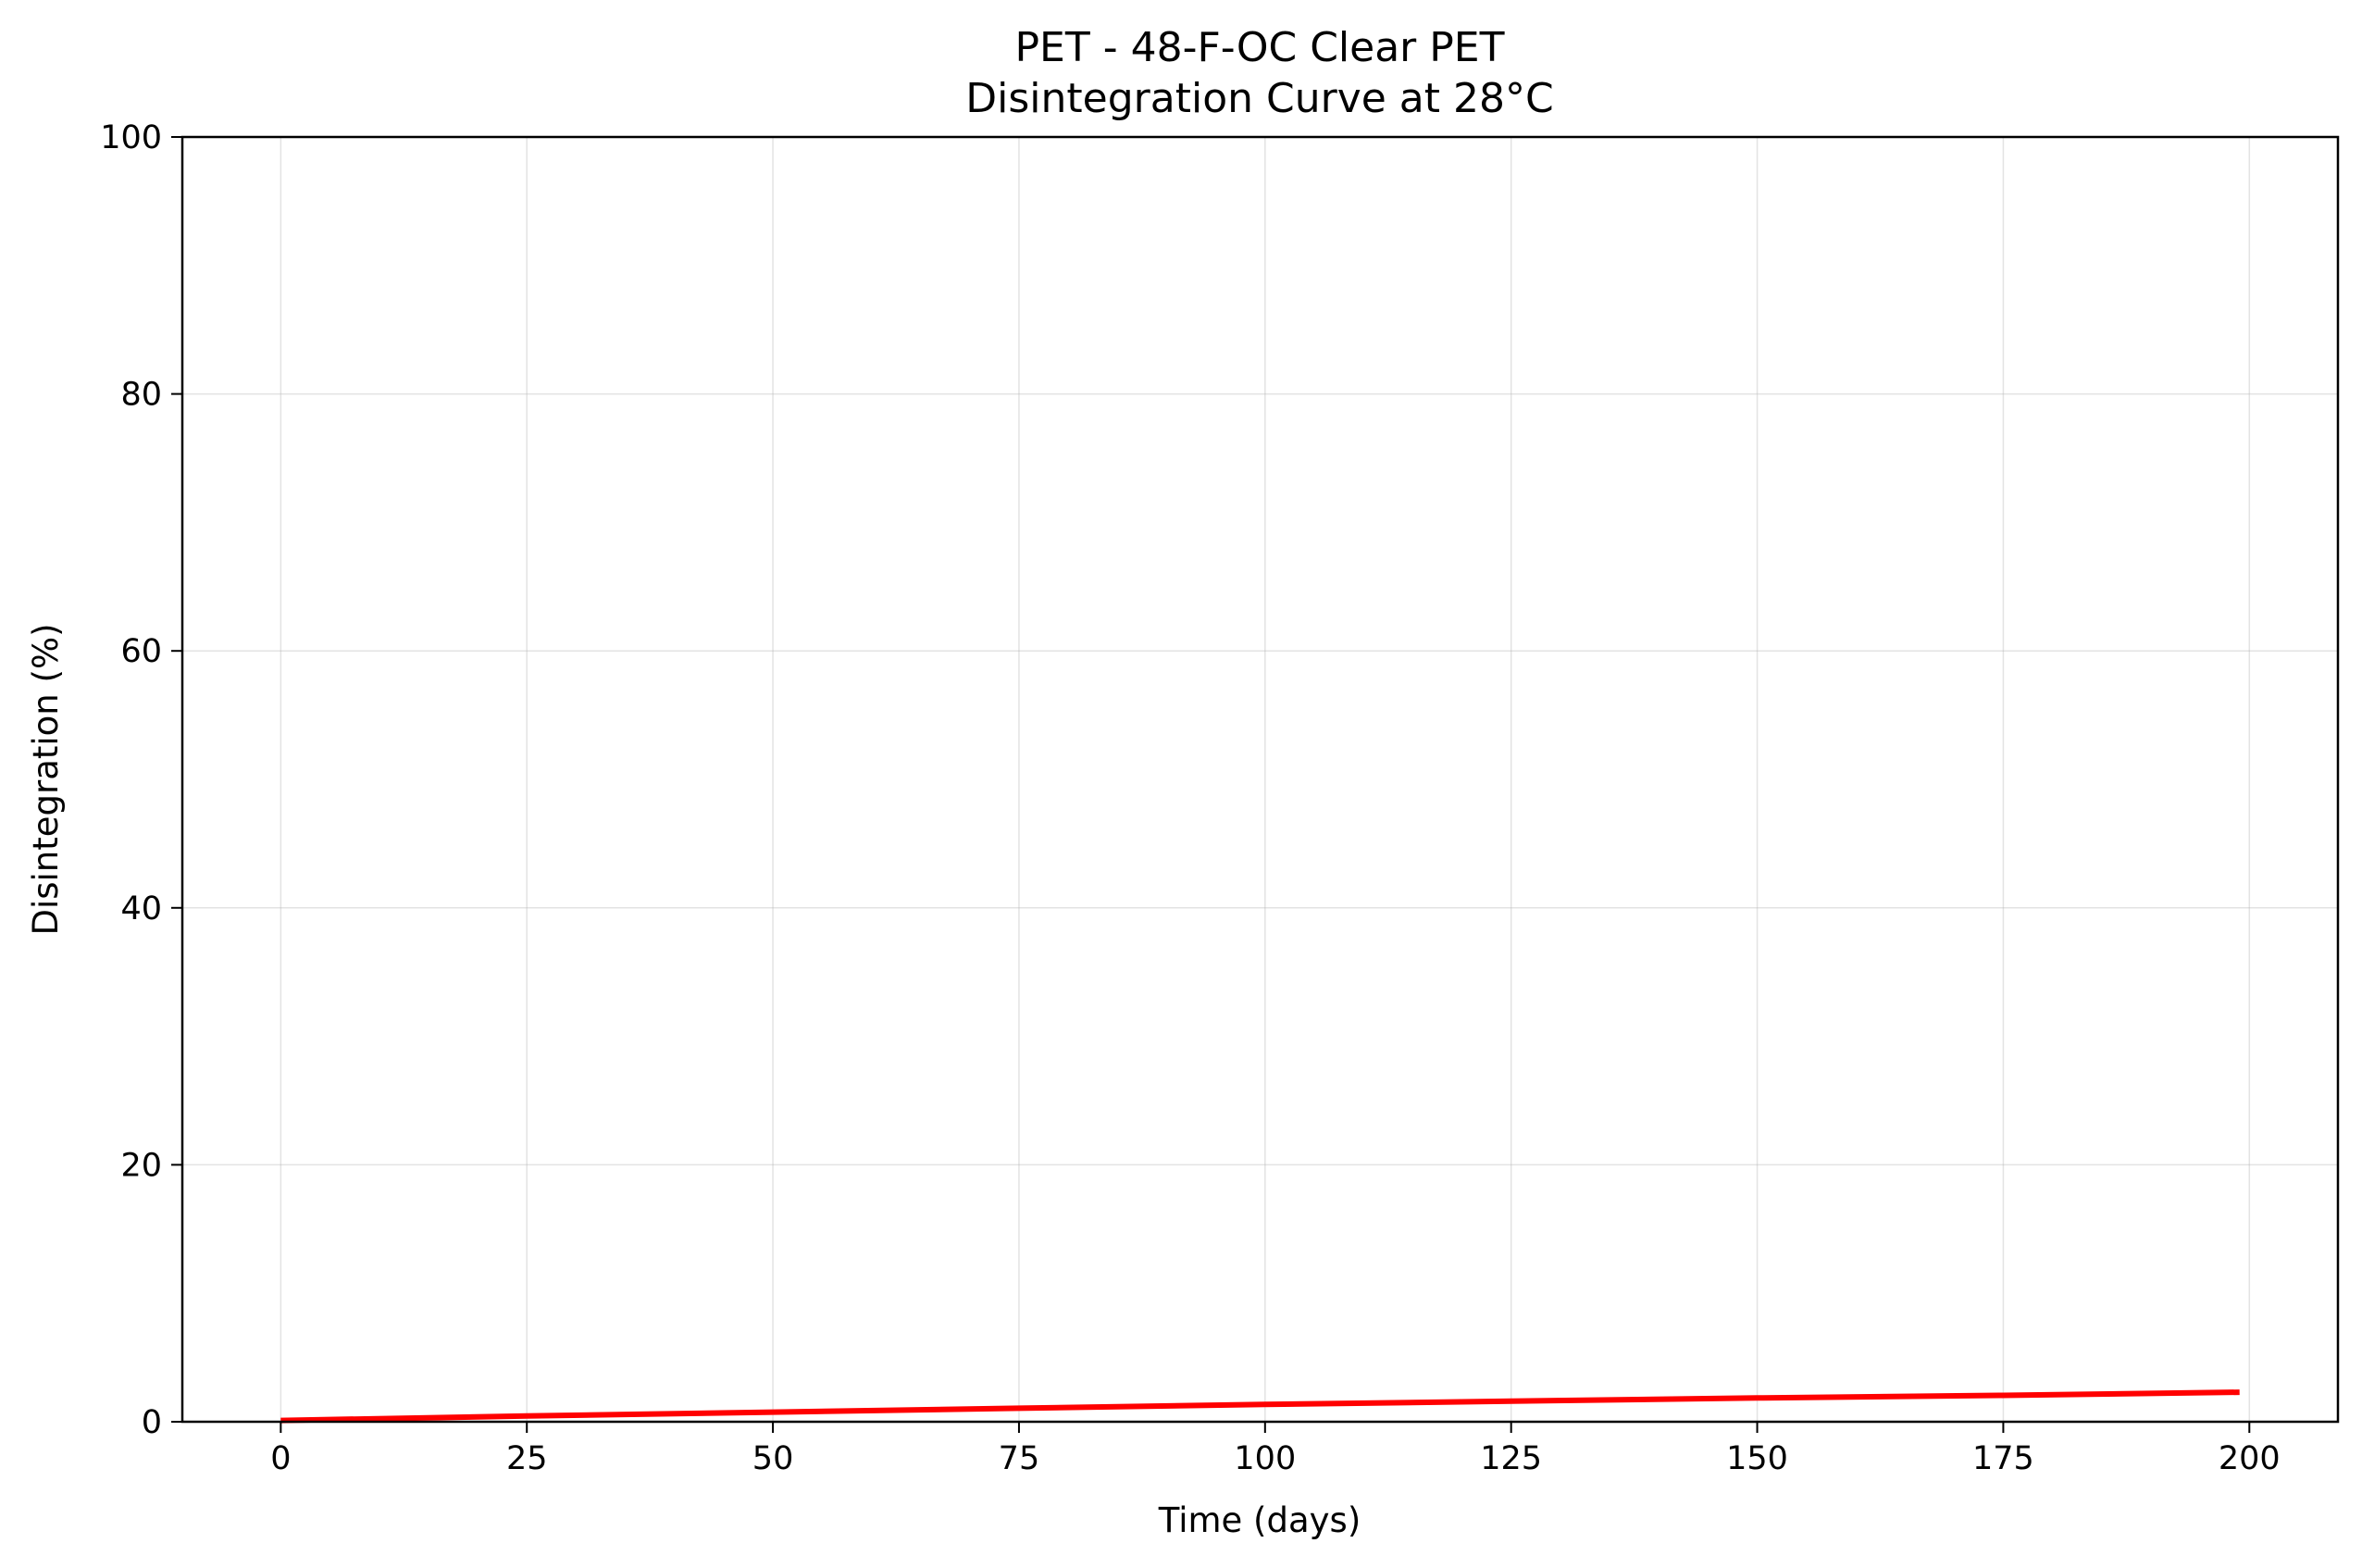 The width and height of the screenshot is (2362, 1568). What do you see at coordinates (773, 1458) in the screenshot?
I see `x-tick-label: 50` at bounding box center [773, 1458].